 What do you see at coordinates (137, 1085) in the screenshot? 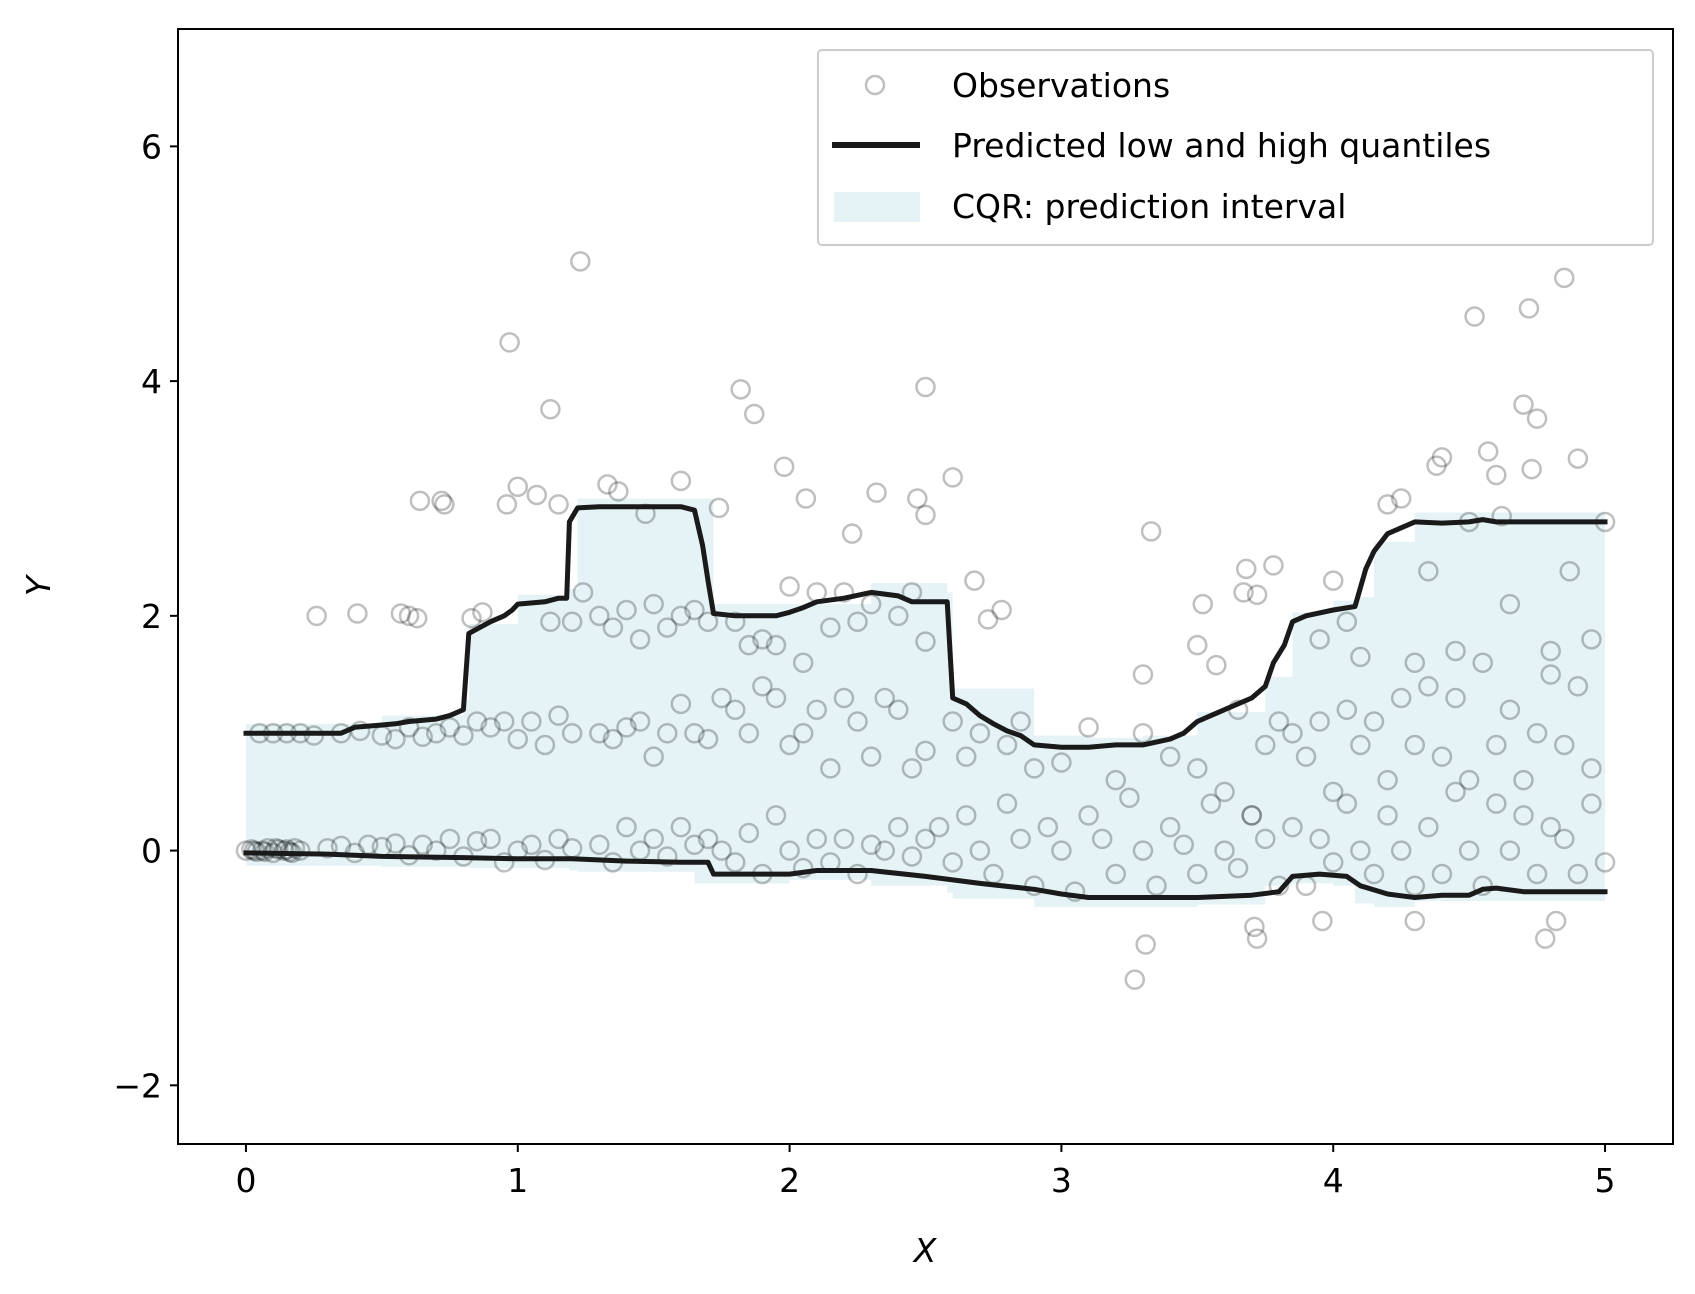
I see `y-tick-label: −2` at bounding box center [137, 1085].